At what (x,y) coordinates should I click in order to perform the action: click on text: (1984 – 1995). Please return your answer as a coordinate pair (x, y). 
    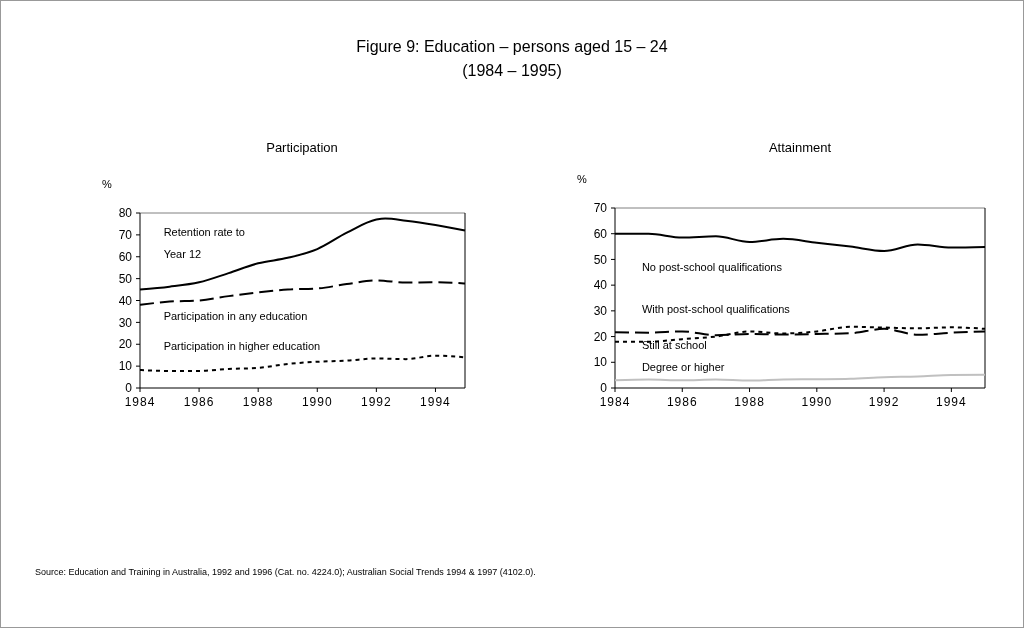
    Looking at the image, I should click on (512, 70).